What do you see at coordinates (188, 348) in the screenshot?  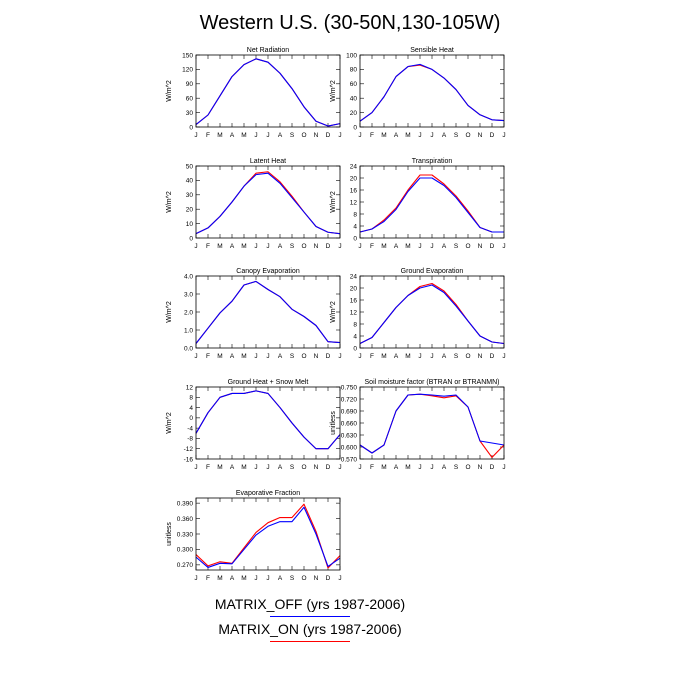 I see `y-tick-label: 0.0` at bounding box center [188, 348].